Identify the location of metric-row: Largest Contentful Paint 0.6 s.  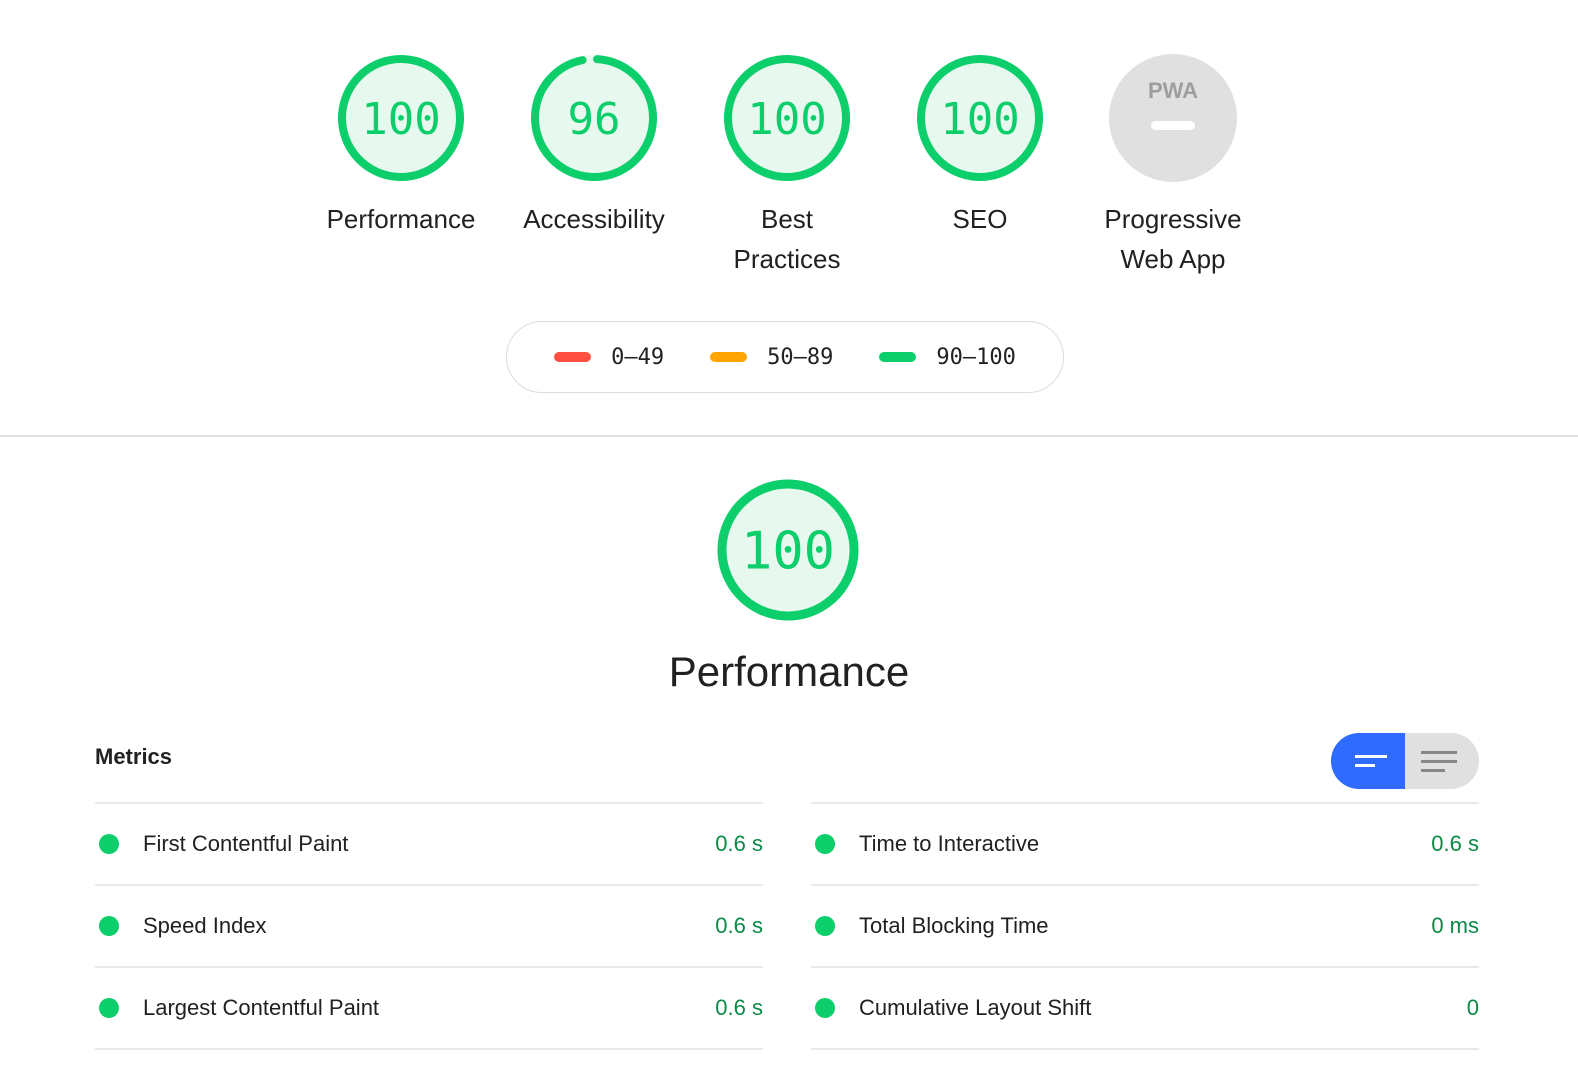
(429, 1008).